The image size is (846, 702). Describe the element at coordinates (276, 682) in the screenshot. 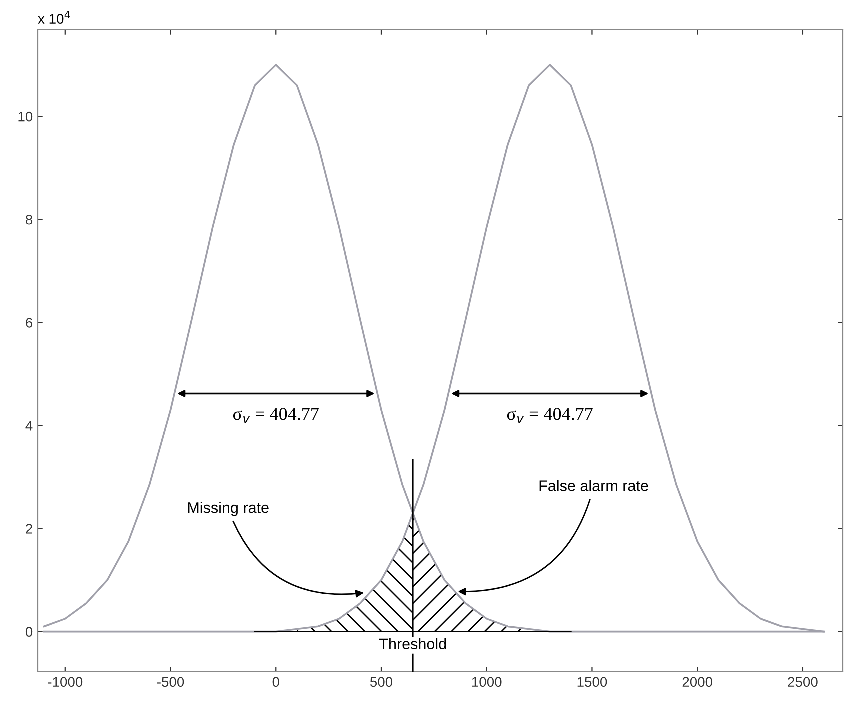

I see `x-tick-label: 0` at that location.